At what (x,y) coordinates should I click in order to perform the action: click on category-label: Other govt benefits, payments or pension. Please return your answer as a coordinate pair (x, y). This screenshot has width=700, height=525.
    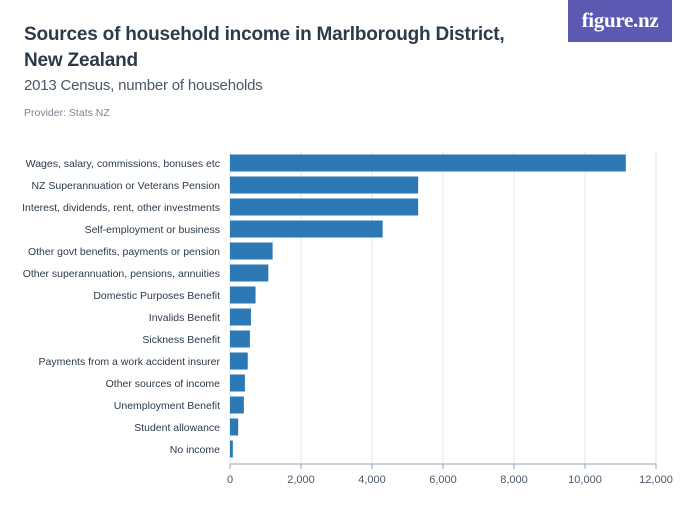
    Looking at the image, I should click on (124, 252).